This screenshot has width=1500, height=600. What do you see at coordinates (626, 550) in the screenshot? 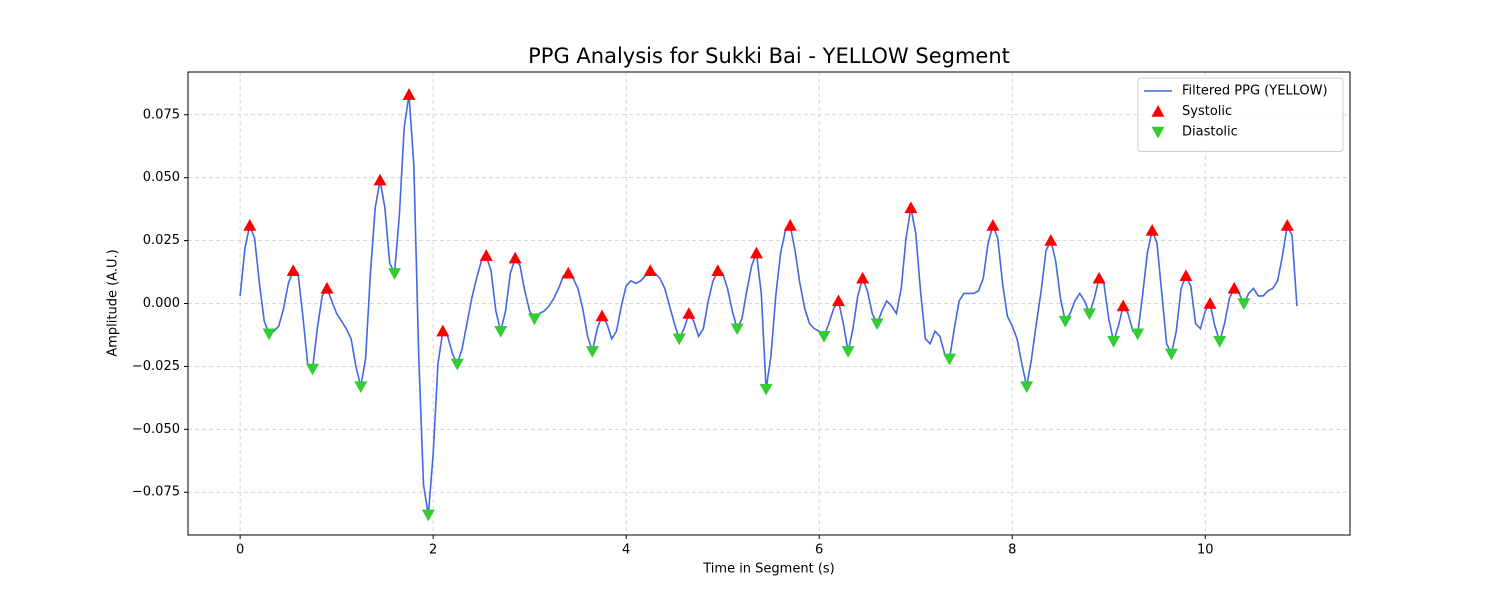
I see `x-tick-label: 4` at bounding box center [626, 550].